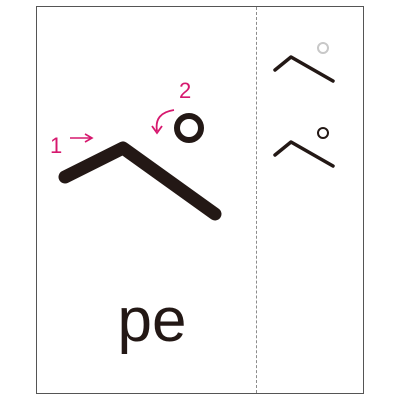 The width and height of the screenshot is (400, 400). Describe the element at coordinates (56, 145) in the screenshot. I see `stroke-number-1: 1` at that location.